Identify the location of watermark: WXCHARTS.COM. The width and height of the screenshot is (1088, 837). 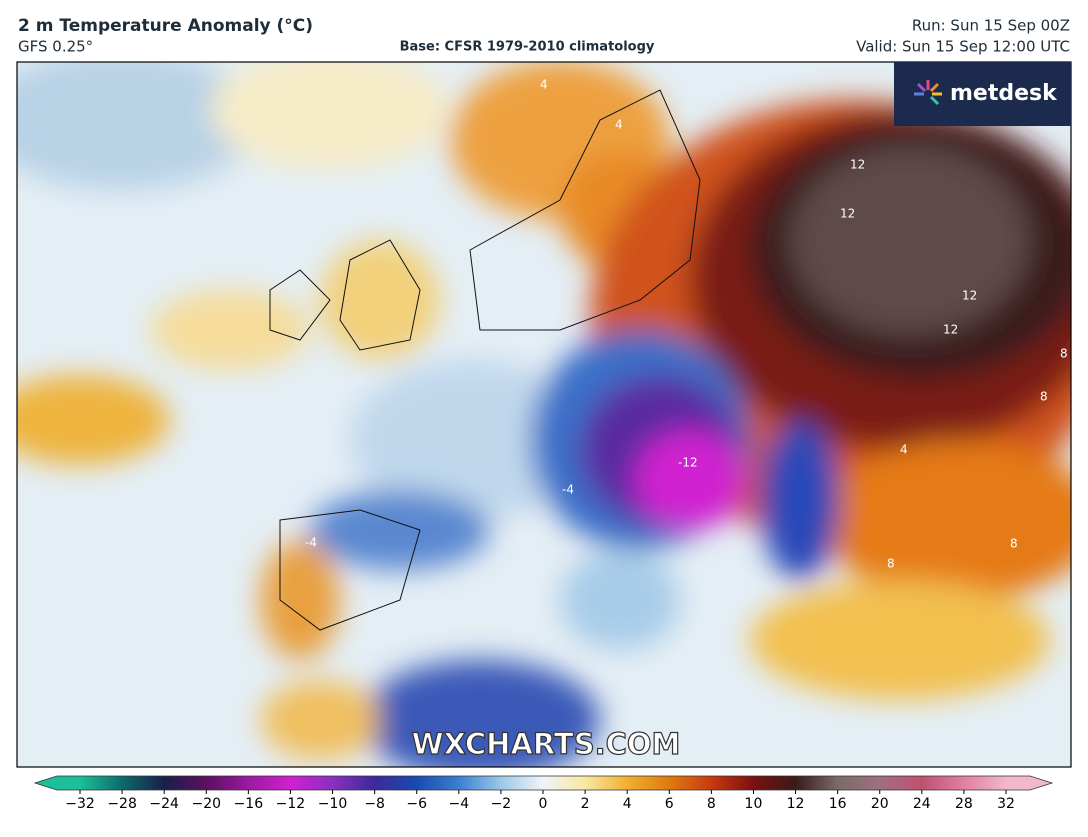
(546, 744).